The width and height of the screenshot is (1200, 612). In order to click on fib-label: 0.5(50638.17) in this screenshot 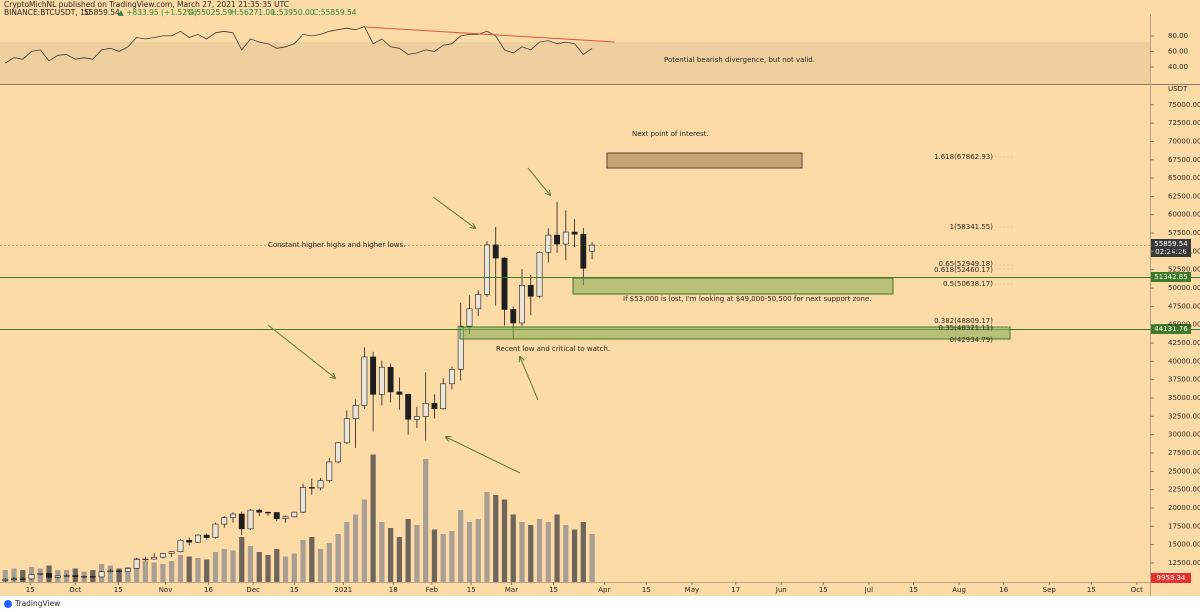, I will do `click(968, 284)`.